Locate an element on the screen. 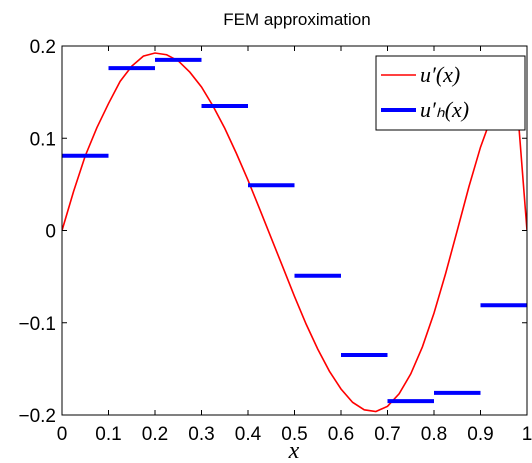 The image size is (532, 463). x-tick-label: 0 is located at coordinates (62, 434).